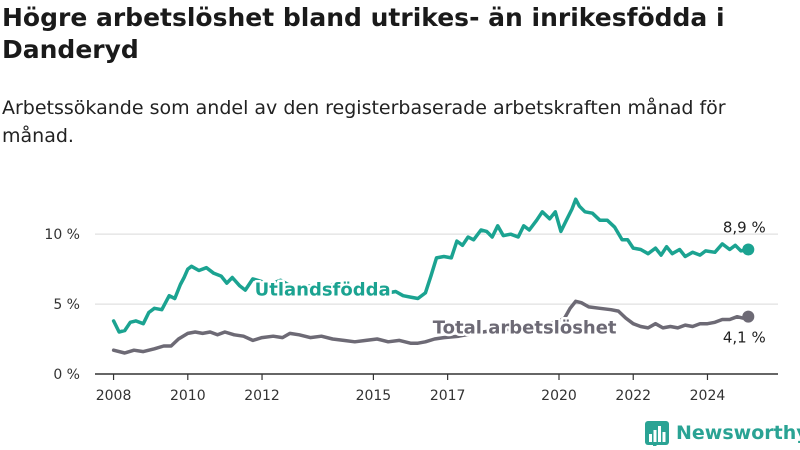 This screenshot has height=450, width=800. What do you see at coordinates (62, 235) in the screenshot?
I see `y-tick-label: 10 %` at bounding box center [62, 235].